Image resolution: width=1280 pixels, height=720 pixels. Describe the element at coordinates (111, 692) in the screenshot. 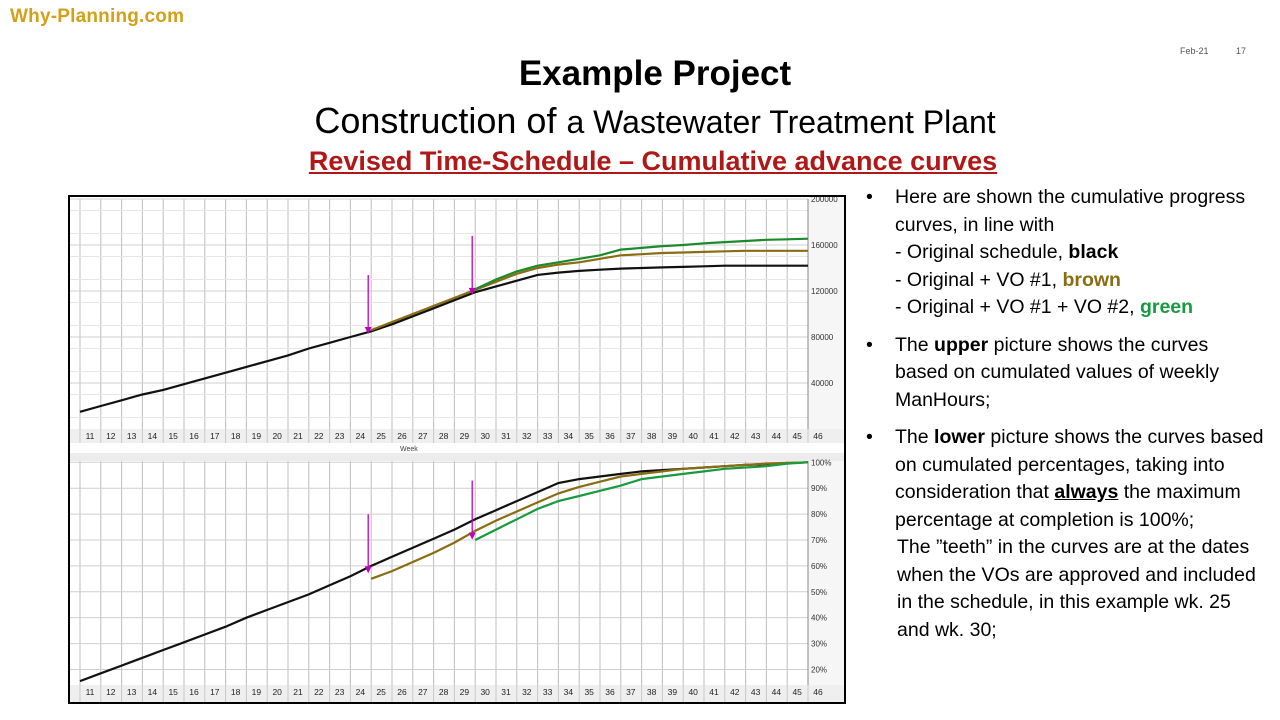

I see `x-tick-label: 12` at that location.